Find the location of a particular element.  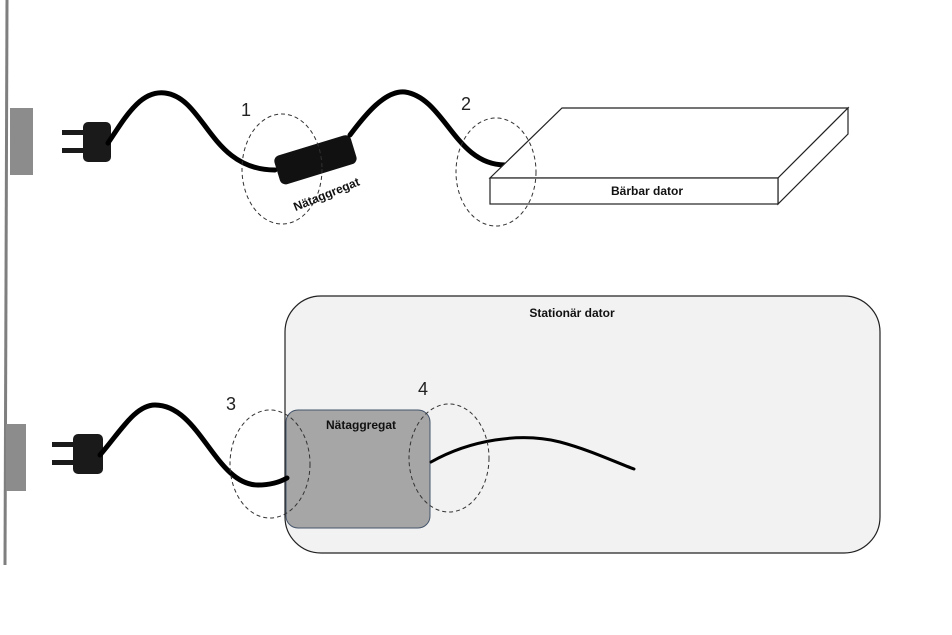

external-adapter-label: Nätaggregat is located at coordinates (326, 194).